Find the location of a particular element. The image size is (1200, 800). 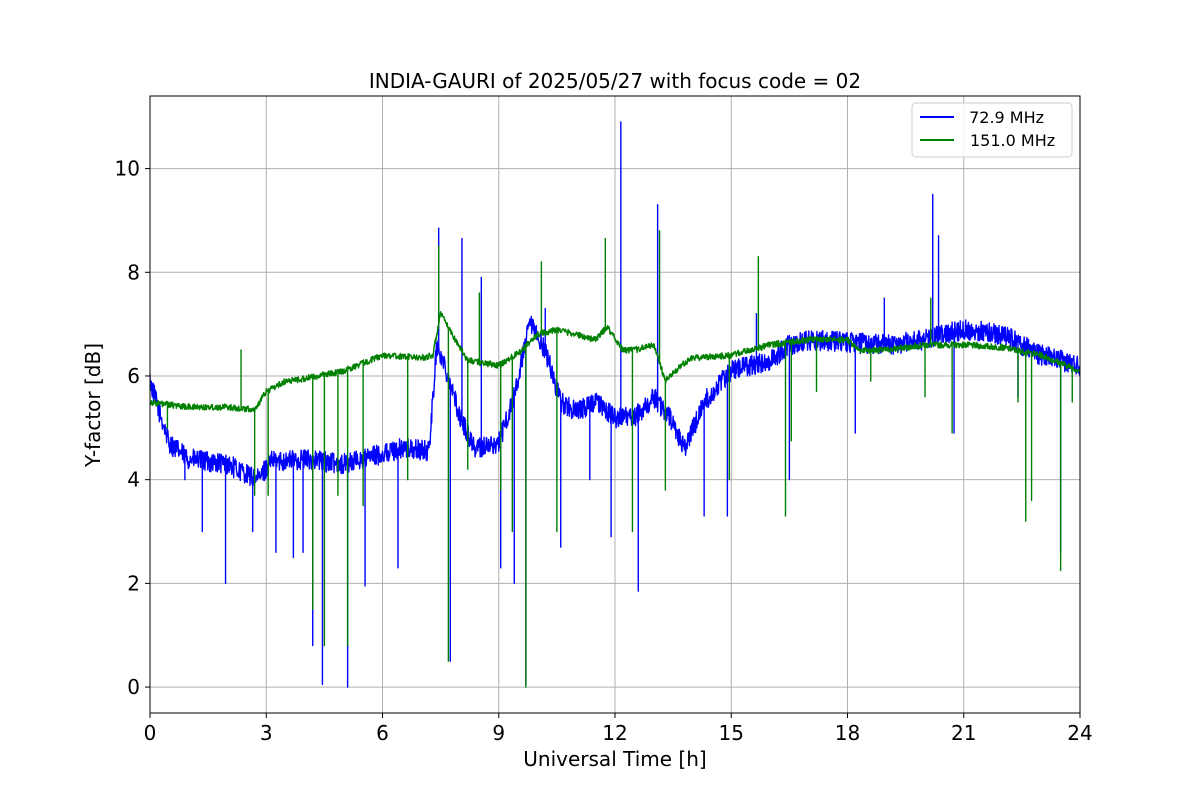

y-tick-label: 10 is located at coordinates (127, 169).